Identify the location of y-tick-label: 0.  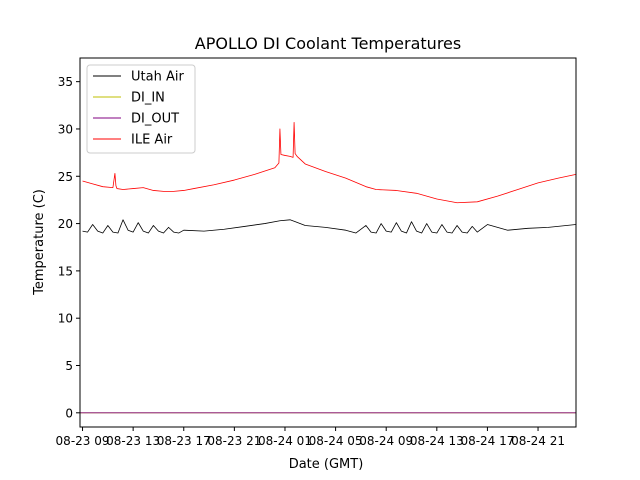
(69, 413).